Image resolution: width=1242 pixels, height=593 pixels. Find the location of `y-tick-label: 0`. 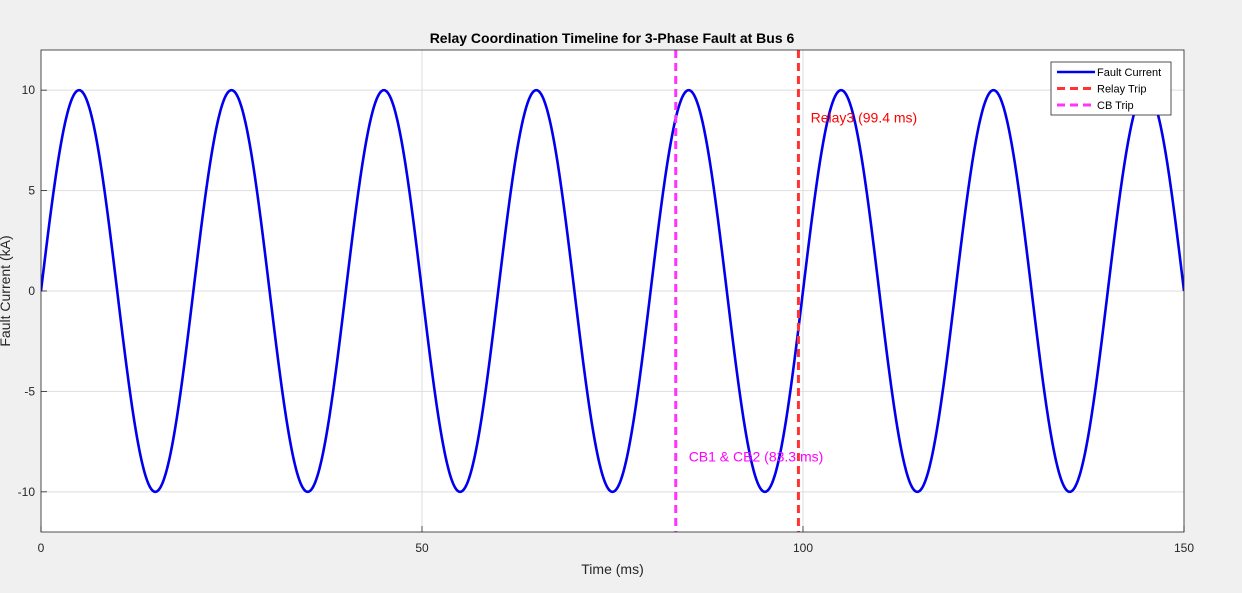

y-tick-label: 0 is located at coordinates (31, 291).